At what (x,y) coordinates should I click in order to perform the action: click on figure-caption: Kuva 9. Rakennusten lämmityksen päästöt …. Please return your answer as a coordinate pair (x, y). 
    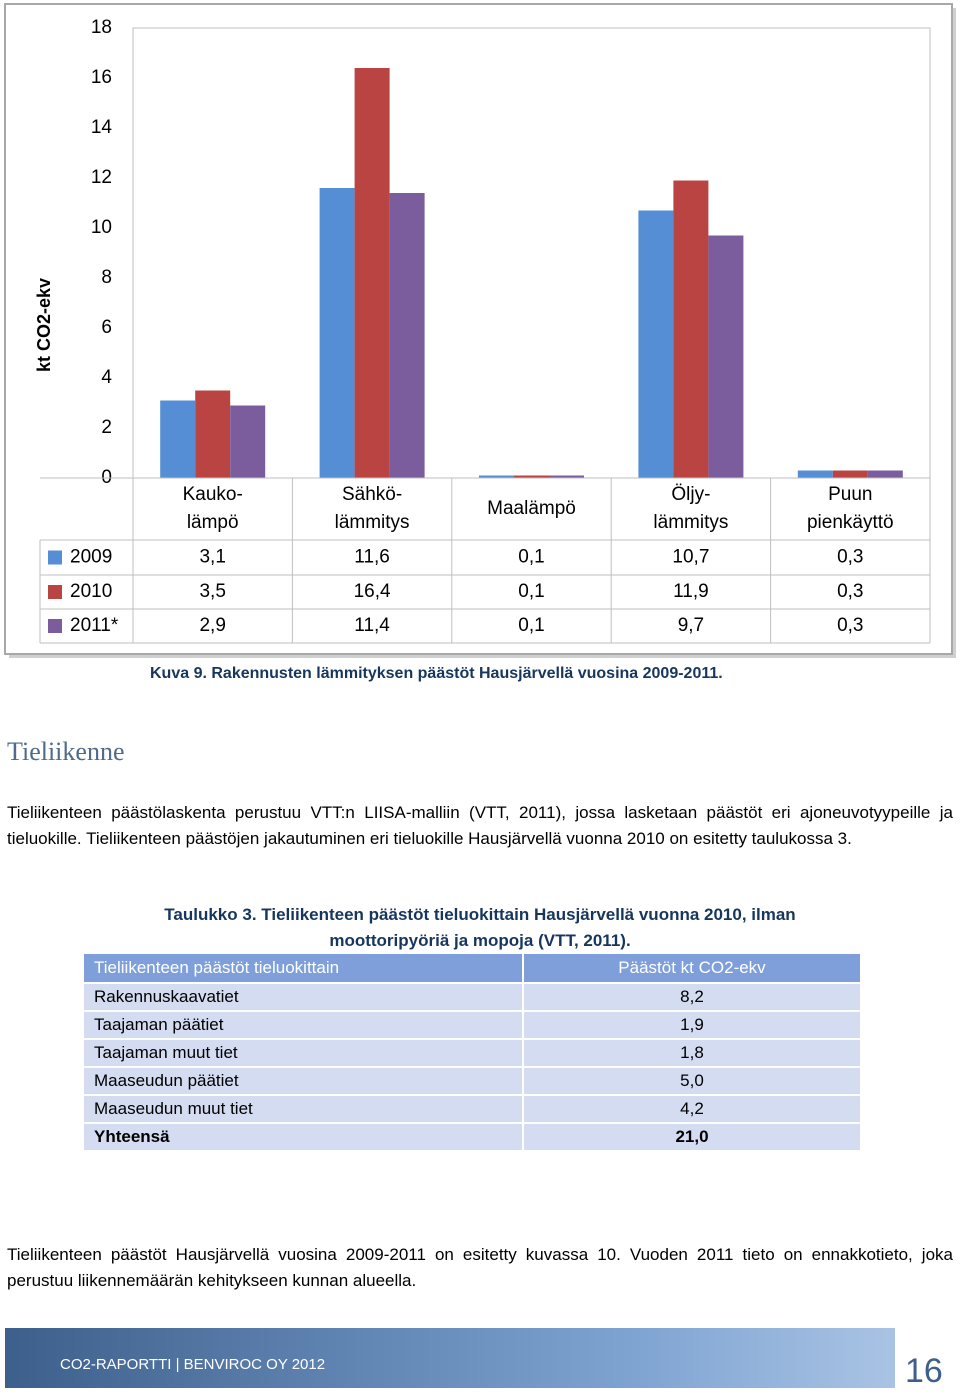
    Looking at the image, I should click on (436, 673).